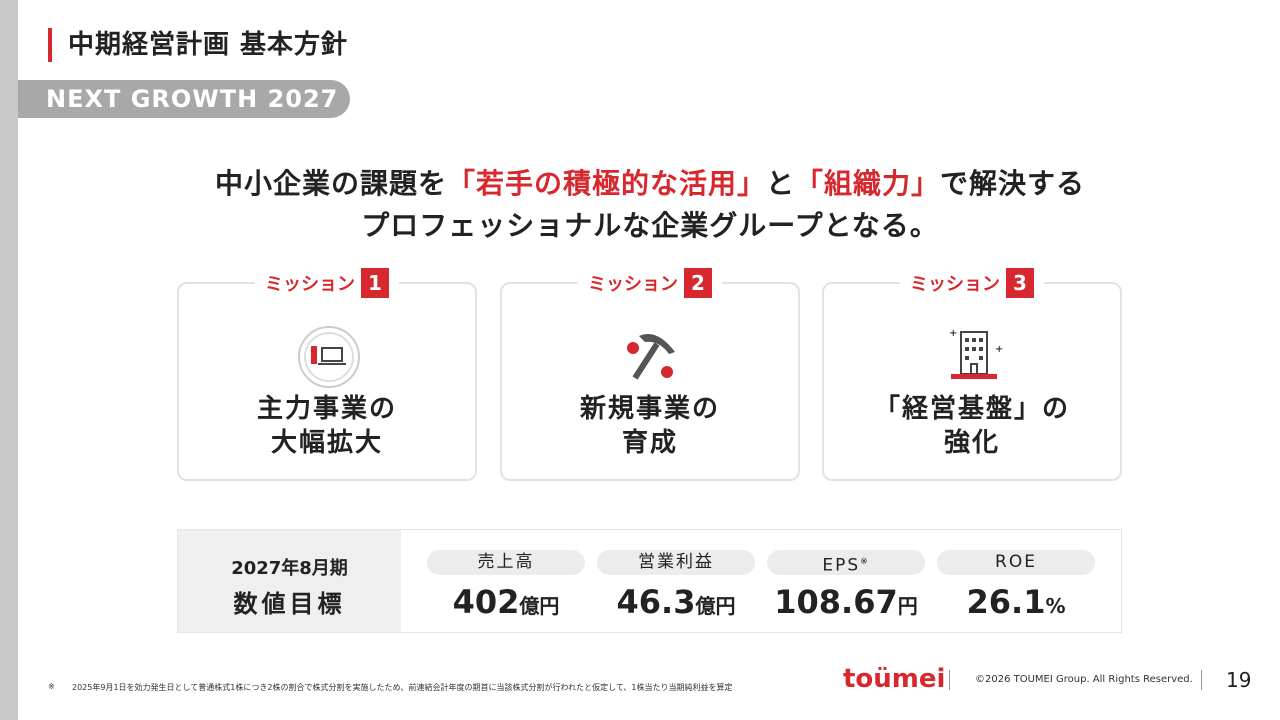 The width and height of the screenshot is (1280, 720). I want to click on subtitle: NEXT GROWTH 2027, so click(184, 99).